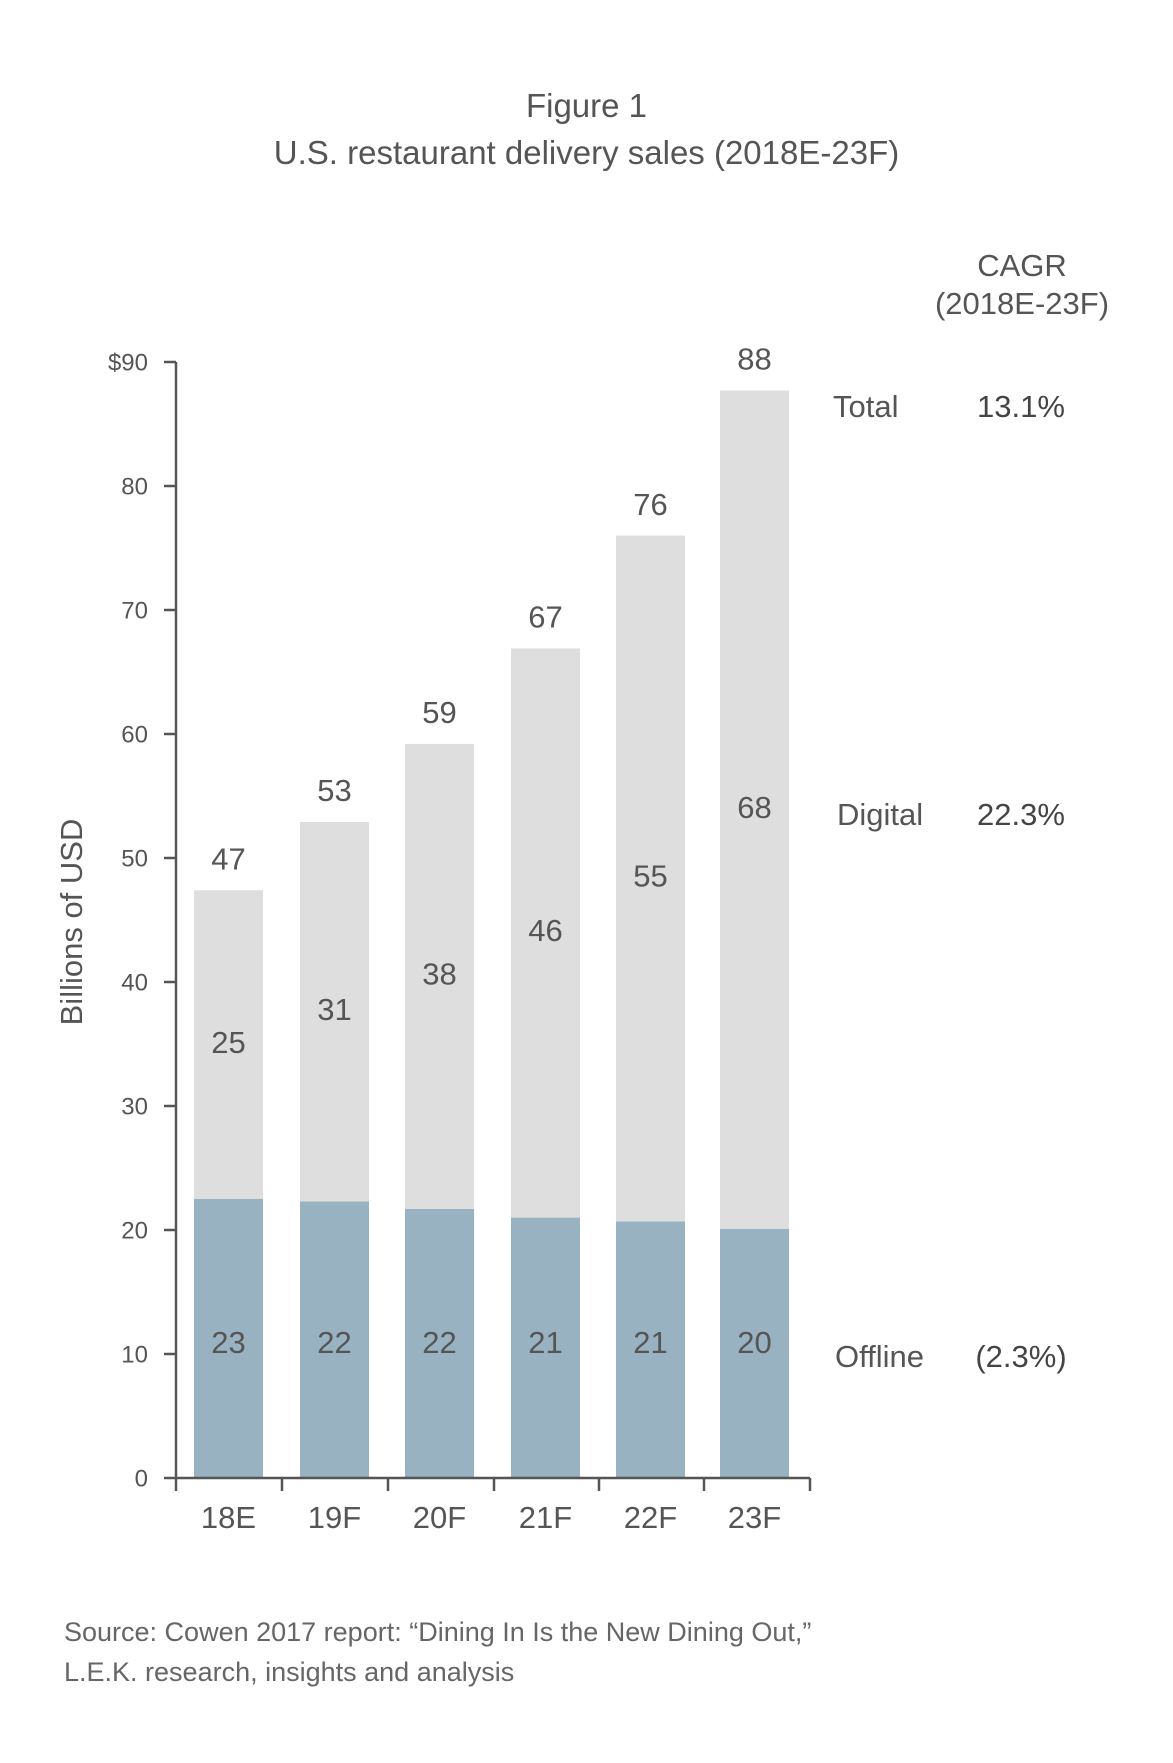  I want to click on total-label-22f: 76, so click(650, 504).